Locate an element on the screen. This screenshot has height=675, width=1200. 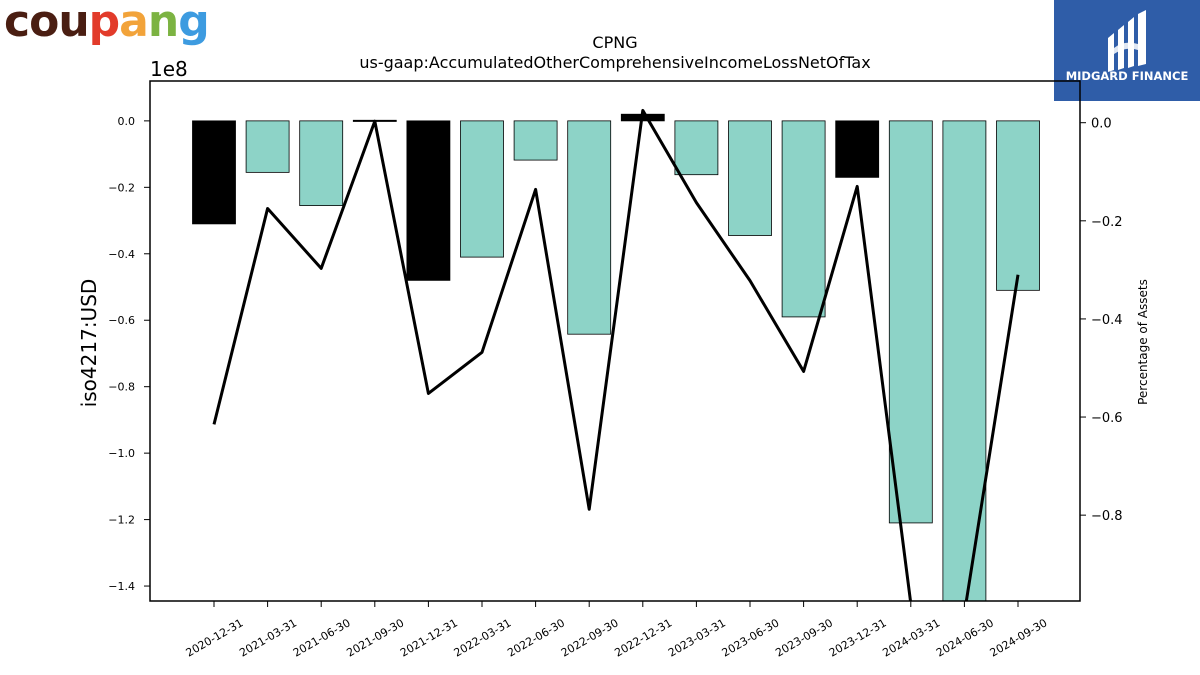
x-tick-label: 2020-12-31 is located at coordinates (215, 637).